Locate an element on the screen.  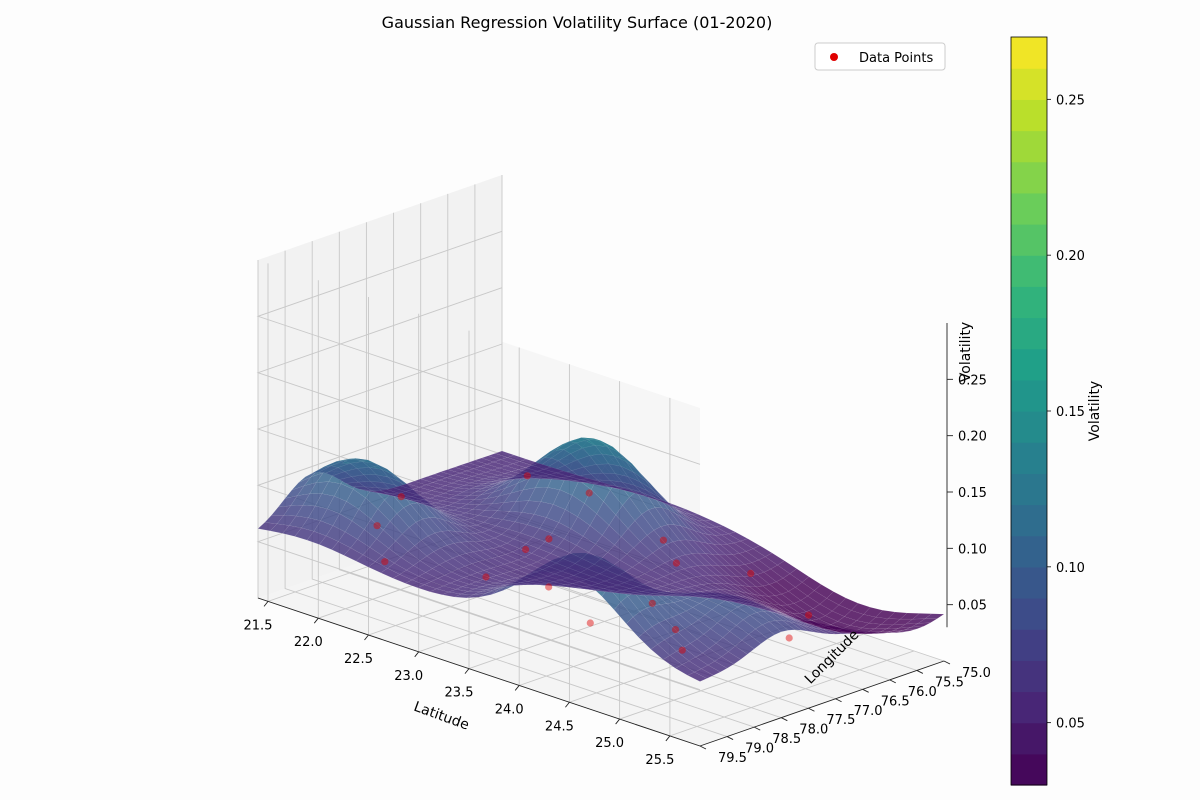
colorbar-bands is located at coordinates (1029, 411).